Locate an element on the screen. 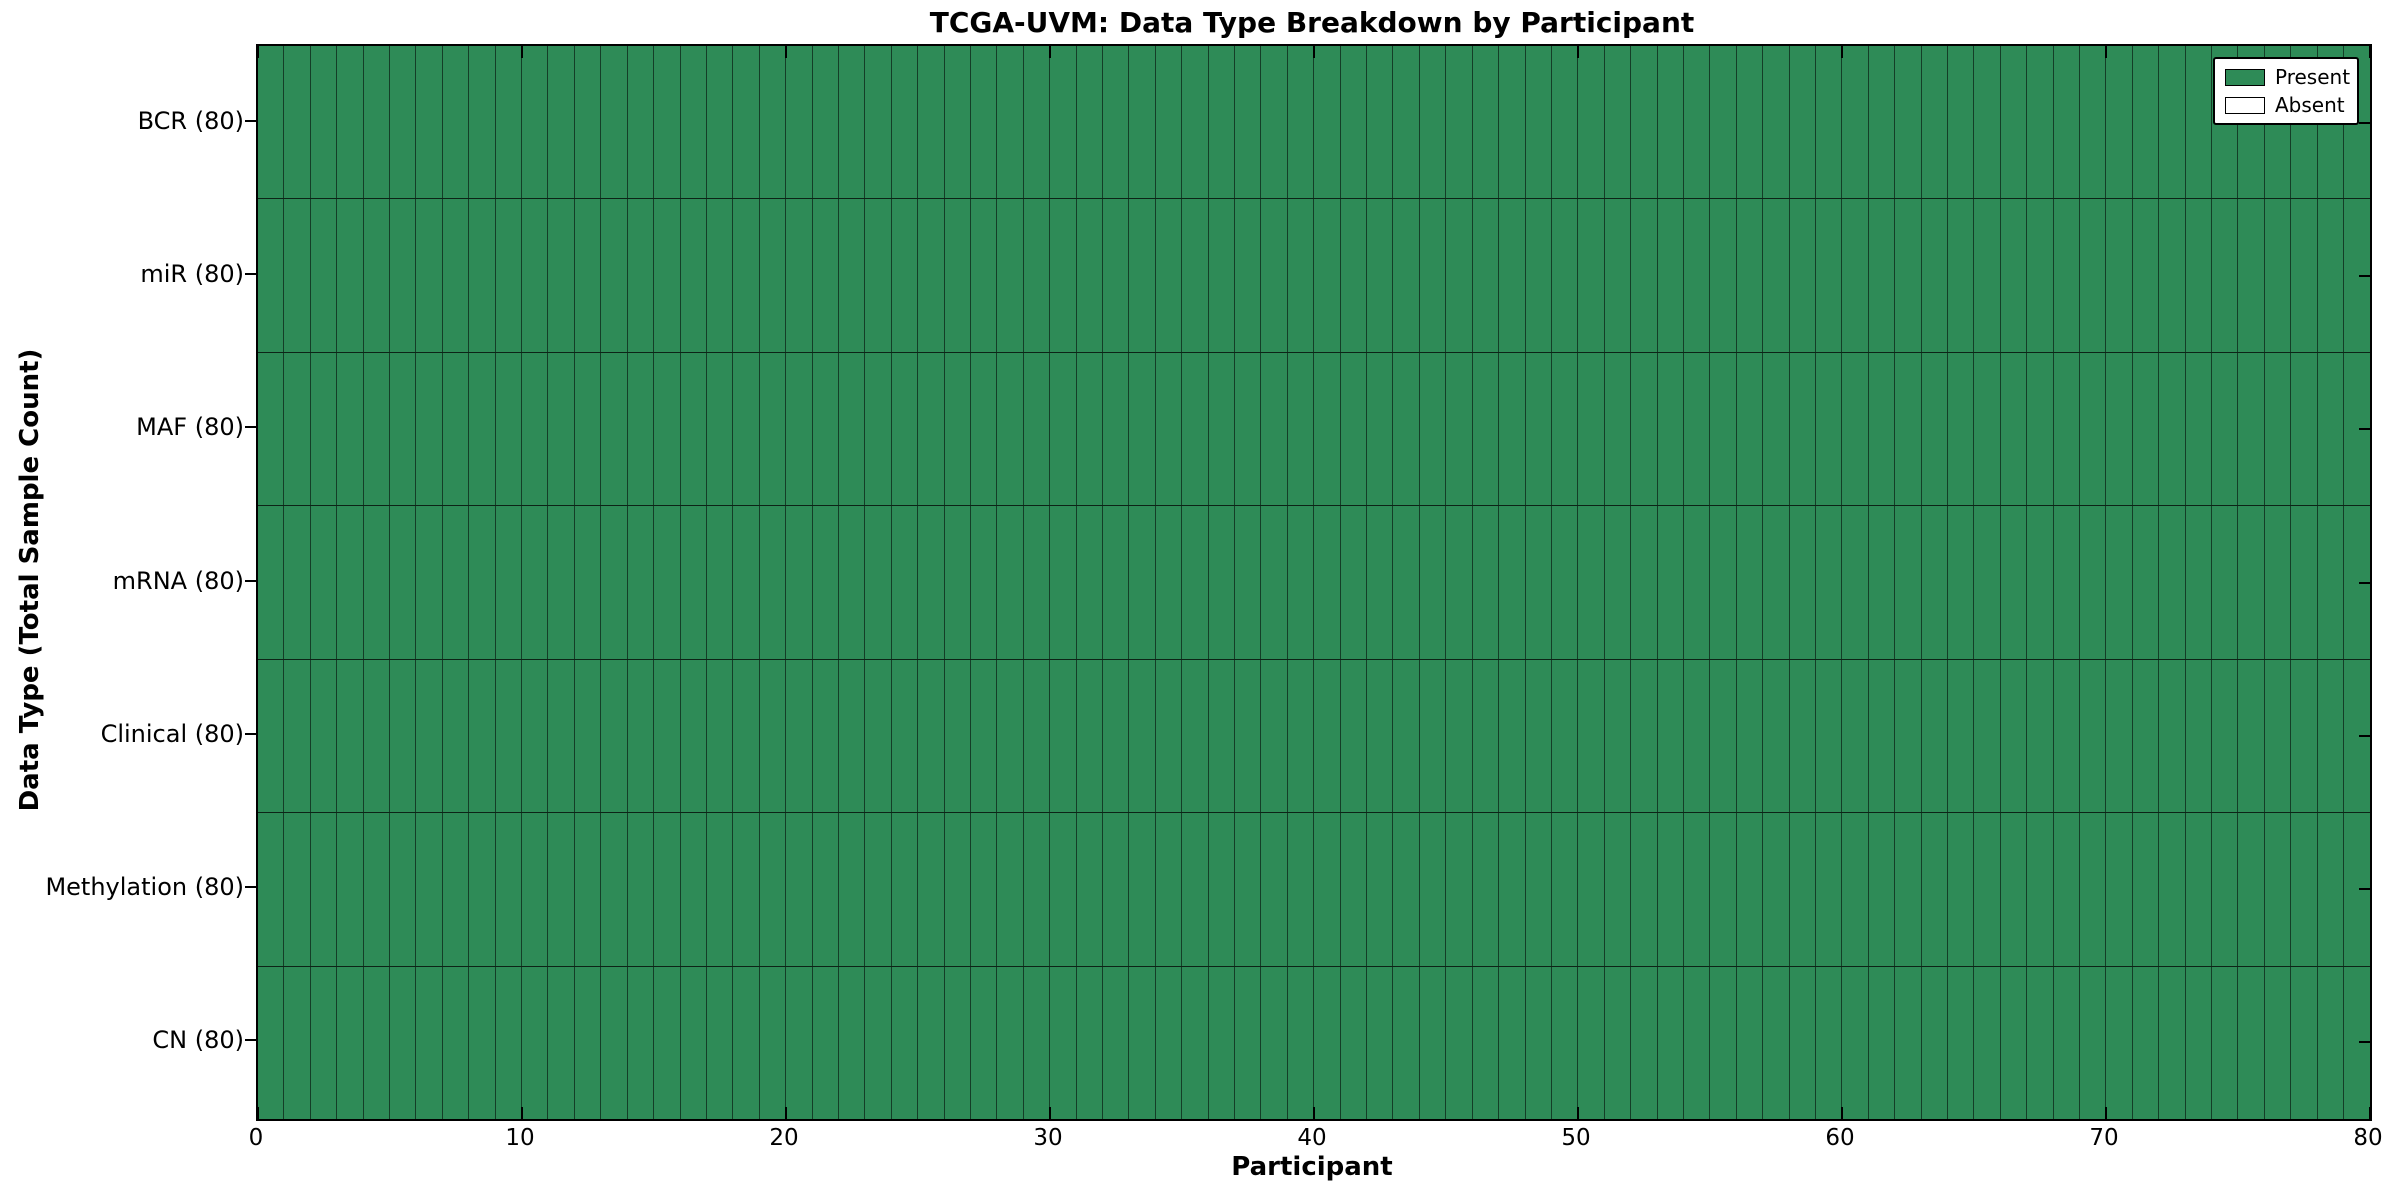 This screenshot has height=1200, width=2400. x-axis-label: Participant is located at coordinates (1312, 1167).